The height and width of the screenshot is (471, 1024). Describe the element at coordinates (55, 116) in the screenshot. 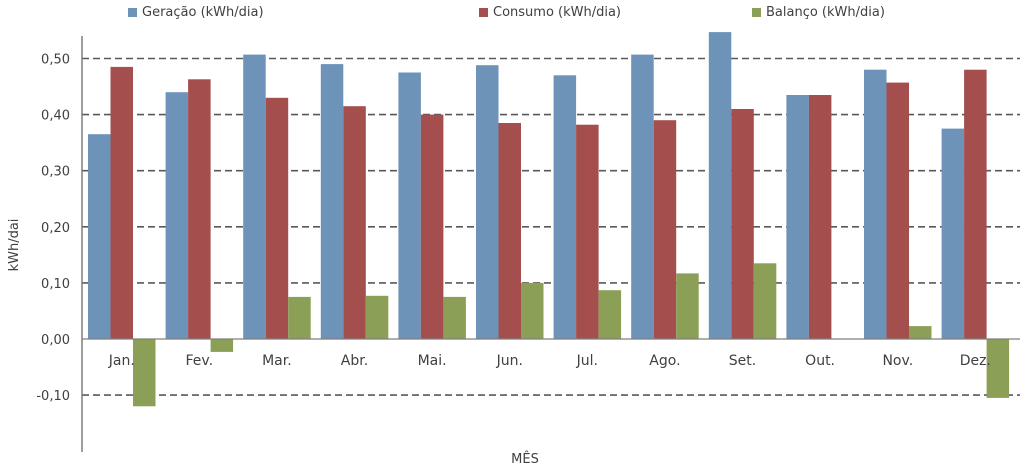

I see `y-tick-label: 0,40` at that location.